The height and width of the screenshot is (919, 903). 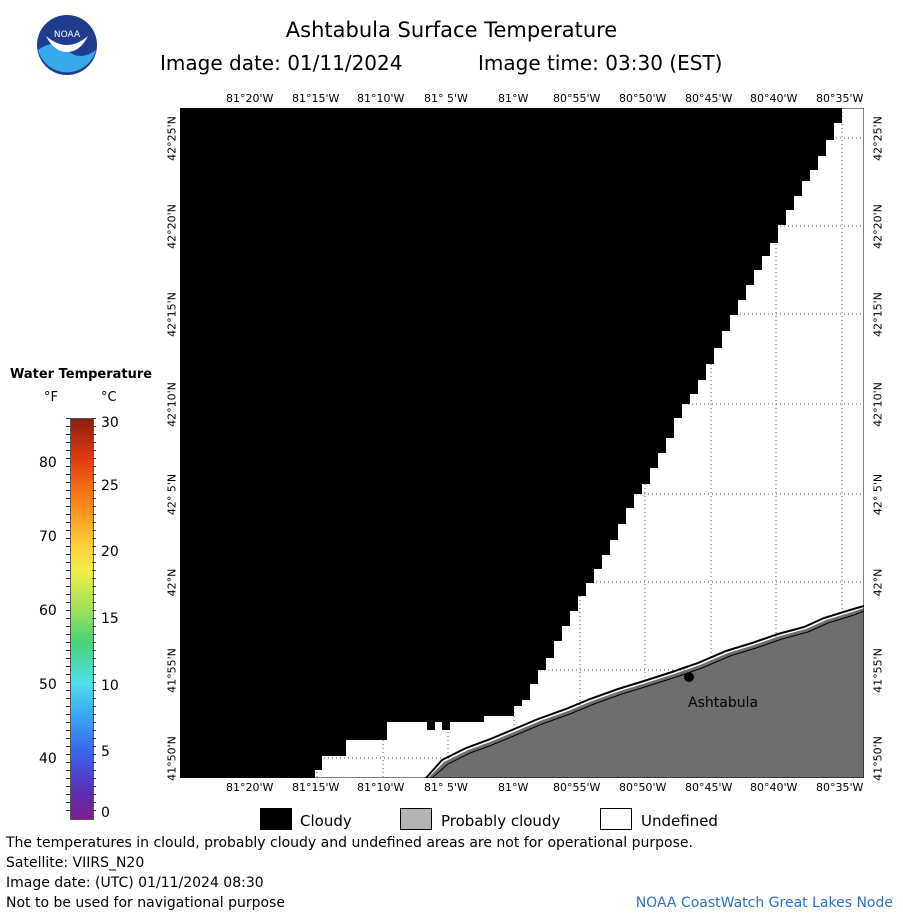 What do you see at coordinates (616, 819) in the screenshot?
I see `undefined-swatch` at bounding box center [616, 819].